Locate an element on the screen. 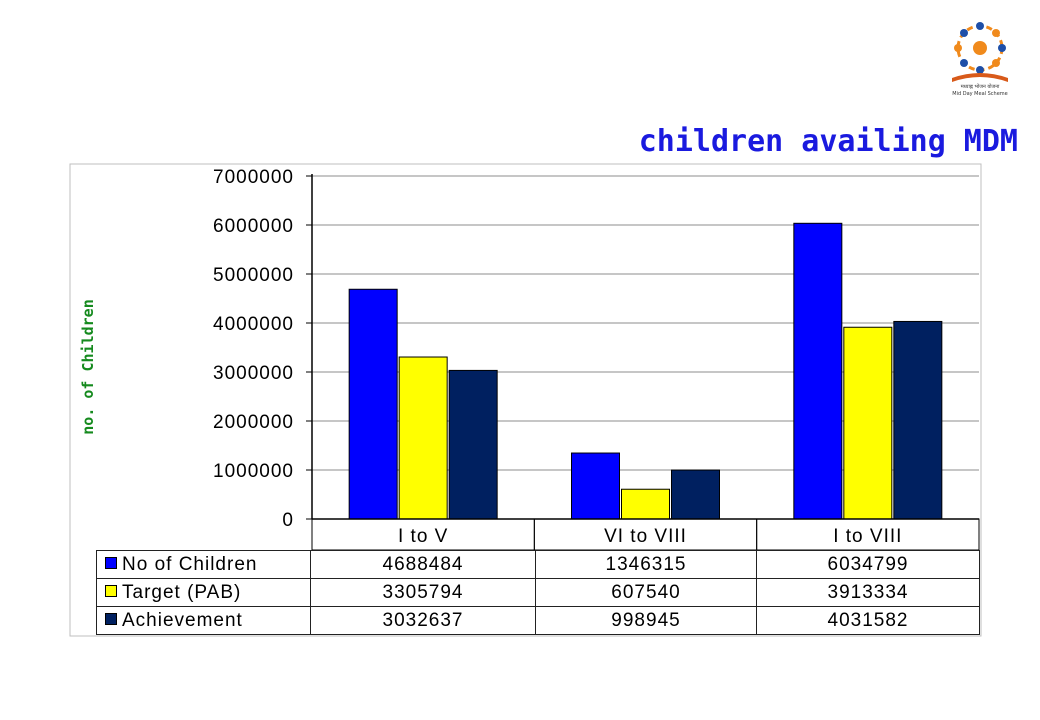  y-tick-label: 6000000 is located at coordinates (253, 226).